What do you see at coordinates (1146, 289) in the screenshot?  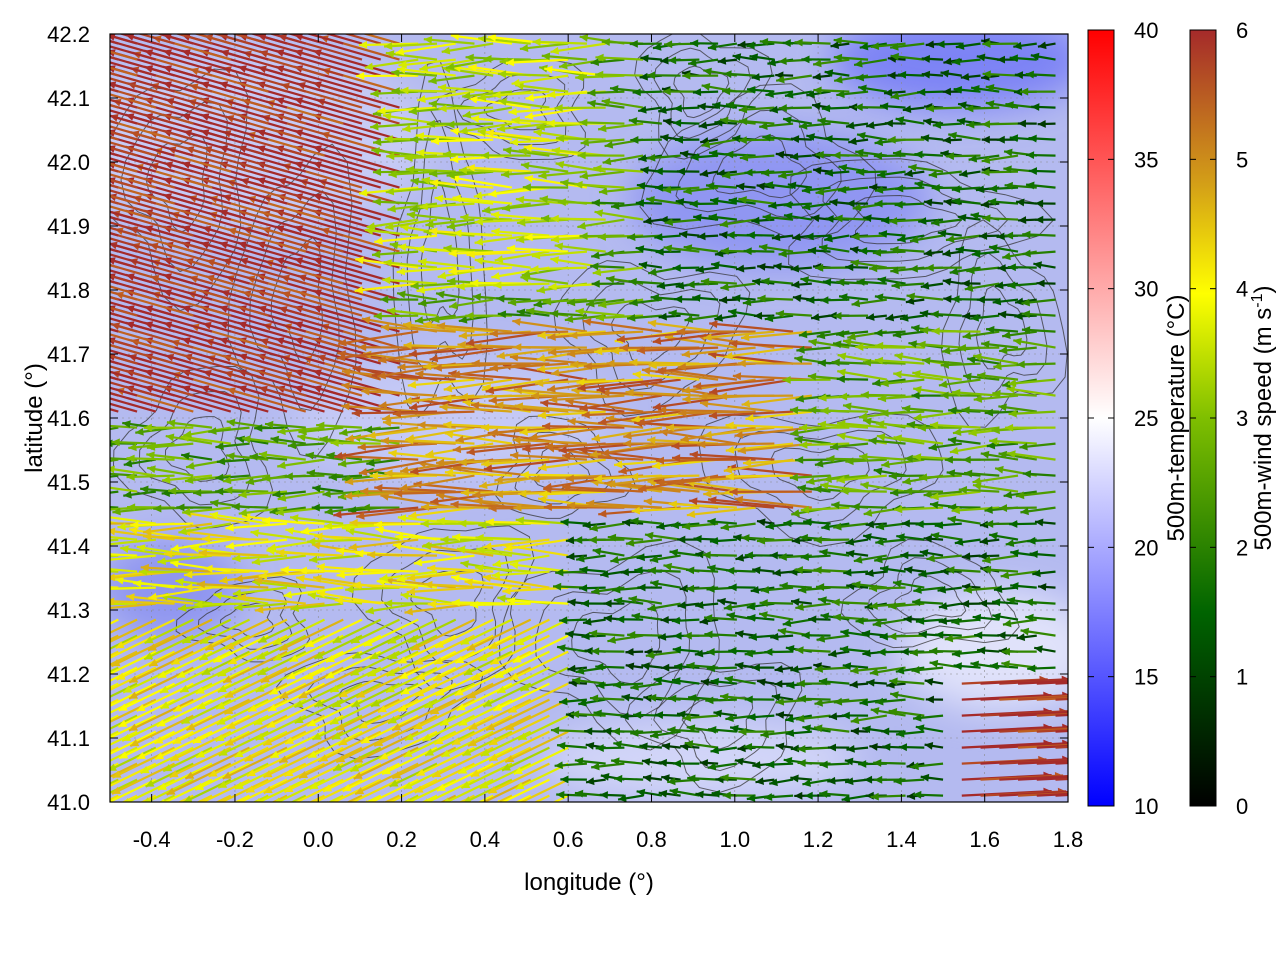 I see `colorbar-tick-label: 30` at bounding box center [1146, 289].